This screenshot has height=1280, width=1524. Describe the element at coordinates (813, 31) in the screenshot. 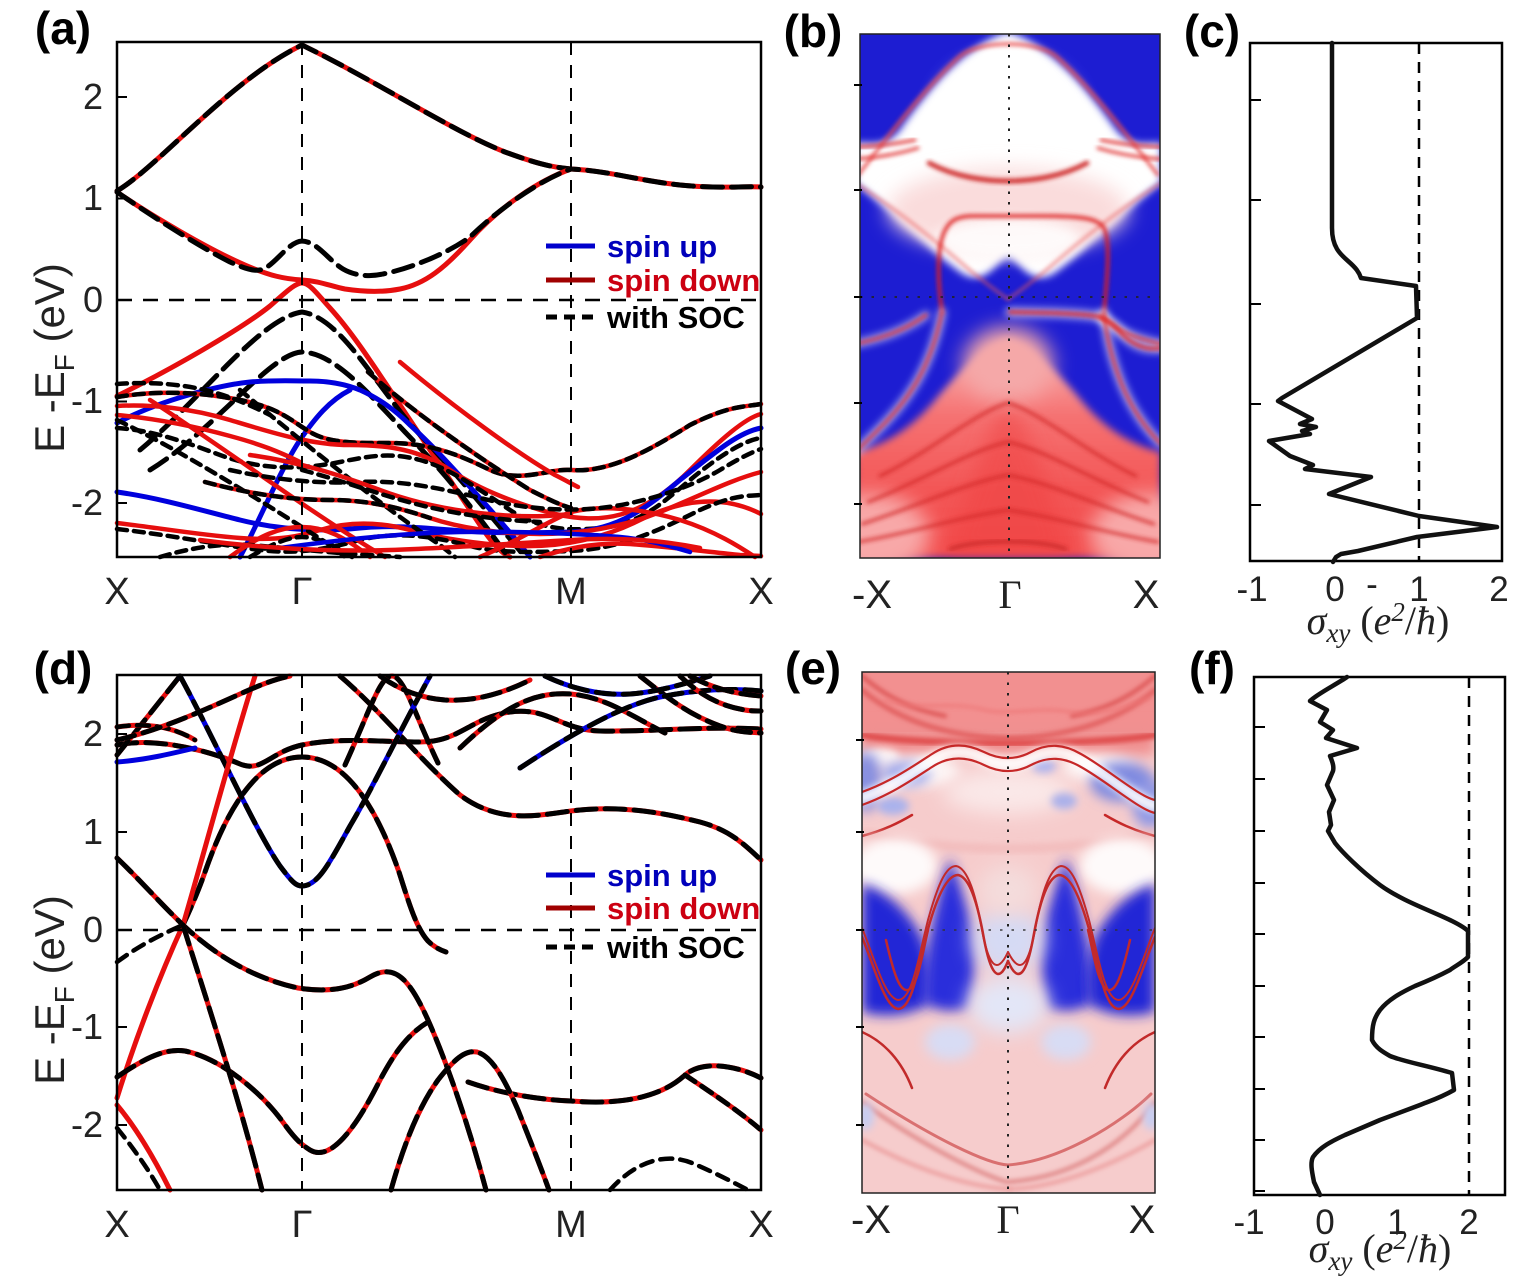

I see `svg-text: (b)` at that location.